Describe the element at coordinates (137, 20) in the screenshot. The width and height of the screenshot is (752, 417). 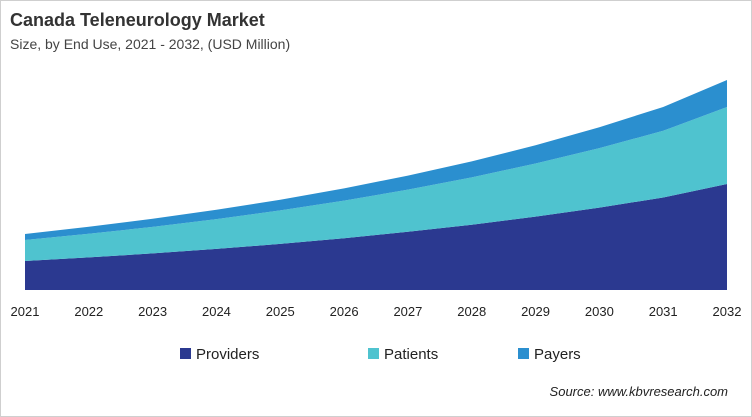
I see `chart-title: Canada Teleneurology Market` at that location.